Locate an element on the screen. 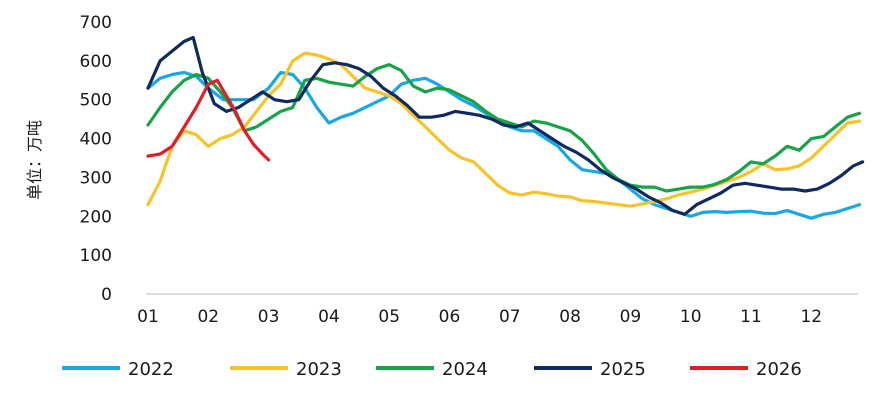 The image size is (886, 400). x-axis-ticks: 01 02 03 04 05 06 07 08 09 10 11 12 is located at coordinates (479, 317).